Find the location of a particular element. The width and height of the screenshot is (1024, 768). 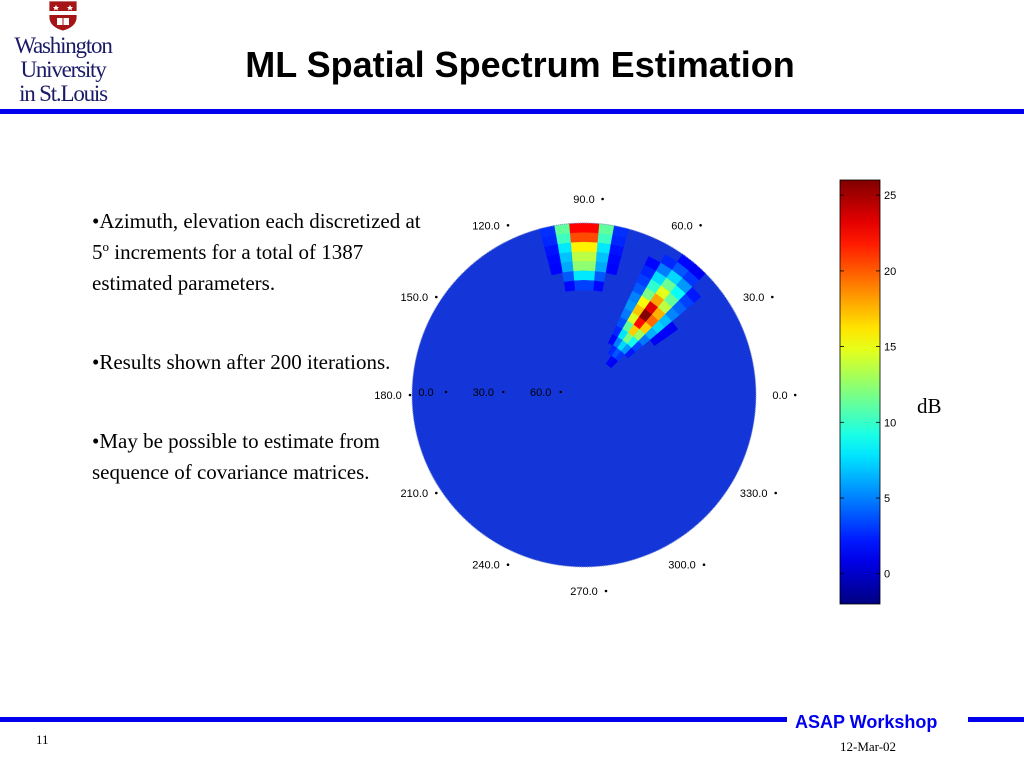

colorbar: 0 5 10 15 20 25 is located at coordinates (867, 392).